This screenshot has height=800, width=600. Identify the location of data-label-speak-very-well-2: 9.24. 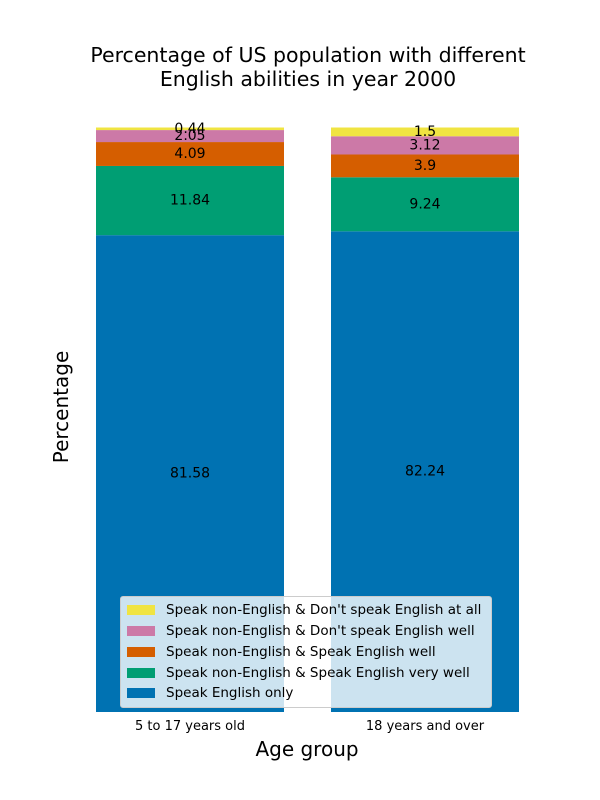
(424, 204).